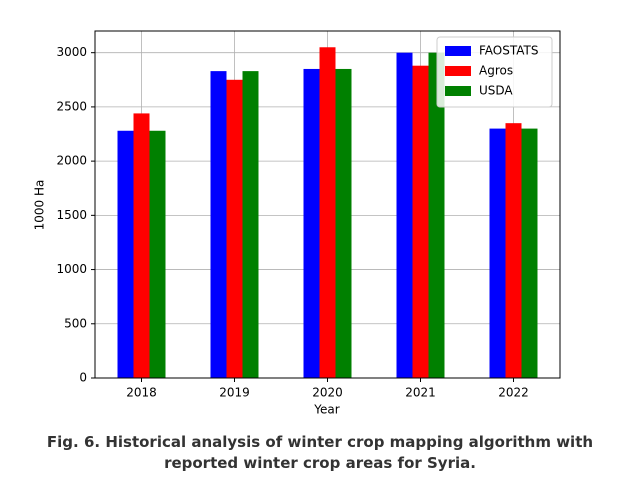 This screenshot has height=490, width=640. I want to click on legend-label: USDA, so click(496, 91).